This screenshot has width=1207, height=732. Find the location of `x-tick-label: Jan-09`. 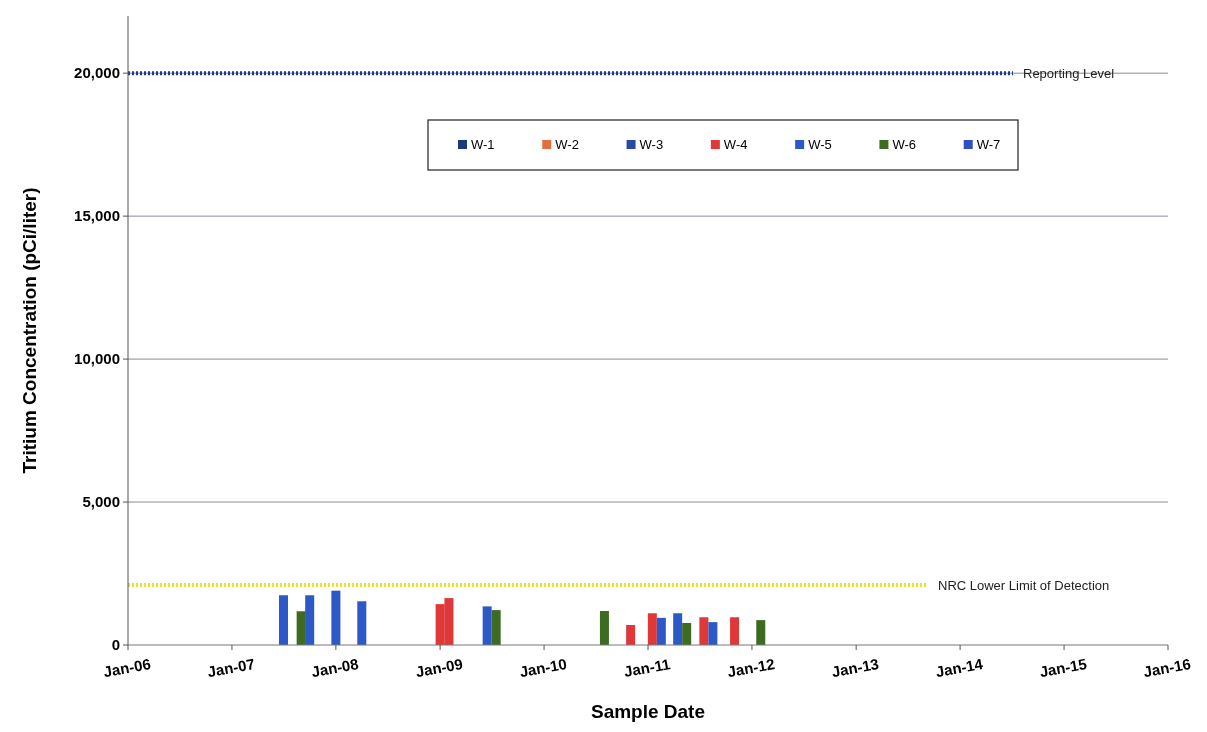

x-tick-label: Jan-09 is located at coordinates (439, 668).